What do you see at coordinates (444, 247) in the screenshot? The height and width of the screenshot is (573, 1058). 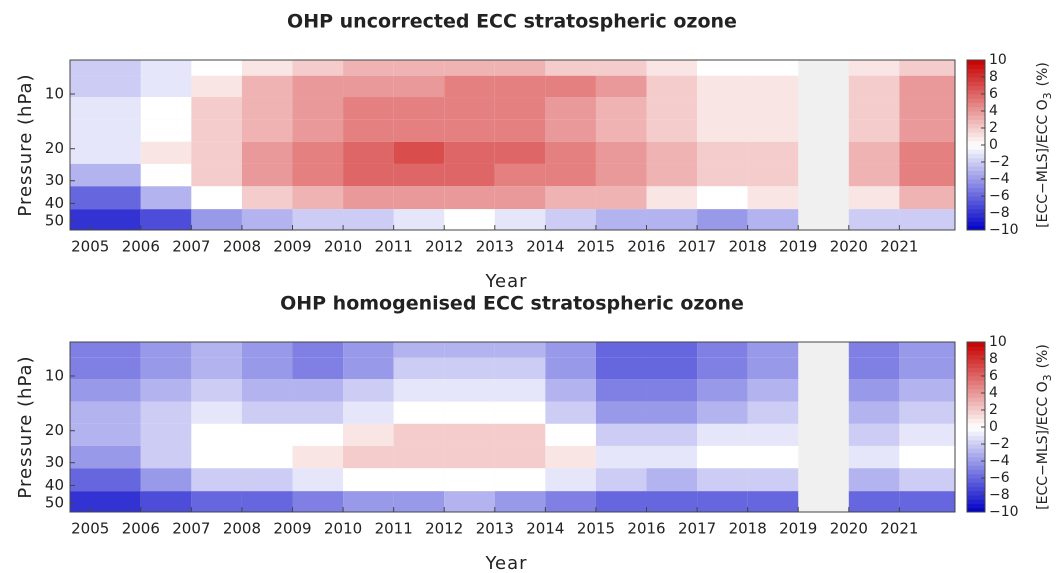 I see `x-tick-label: 2012` at bounding box center [444, 247].